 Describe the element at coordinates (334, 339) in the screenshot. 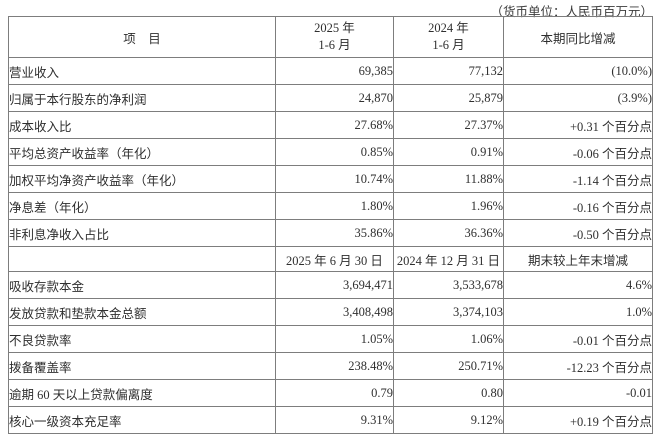

I see `value-current: 1.05%` at that location.